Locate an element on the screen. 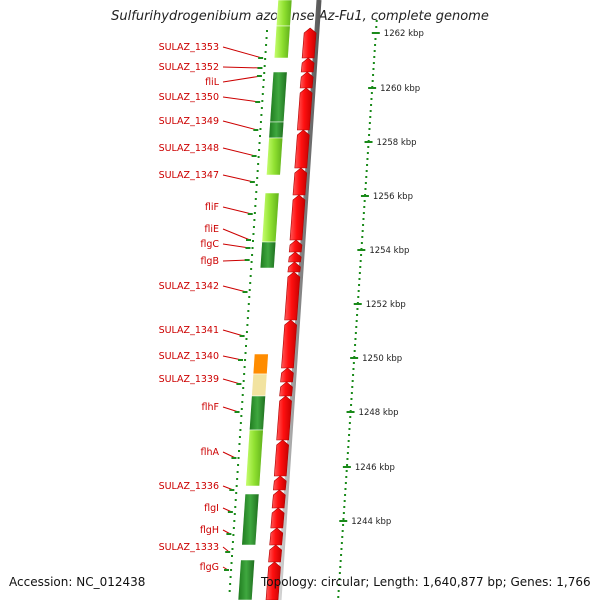  gene-label: flhF is located at coordinates (210, 407).